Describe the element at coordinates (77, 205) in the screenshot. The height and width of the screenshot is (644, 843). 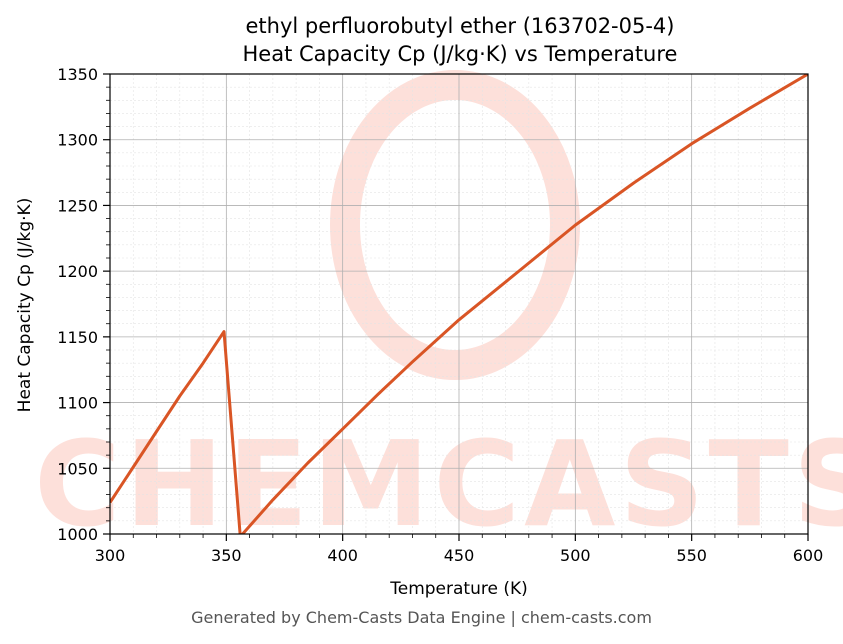
I see `y-tick-label: 1250` at that location.